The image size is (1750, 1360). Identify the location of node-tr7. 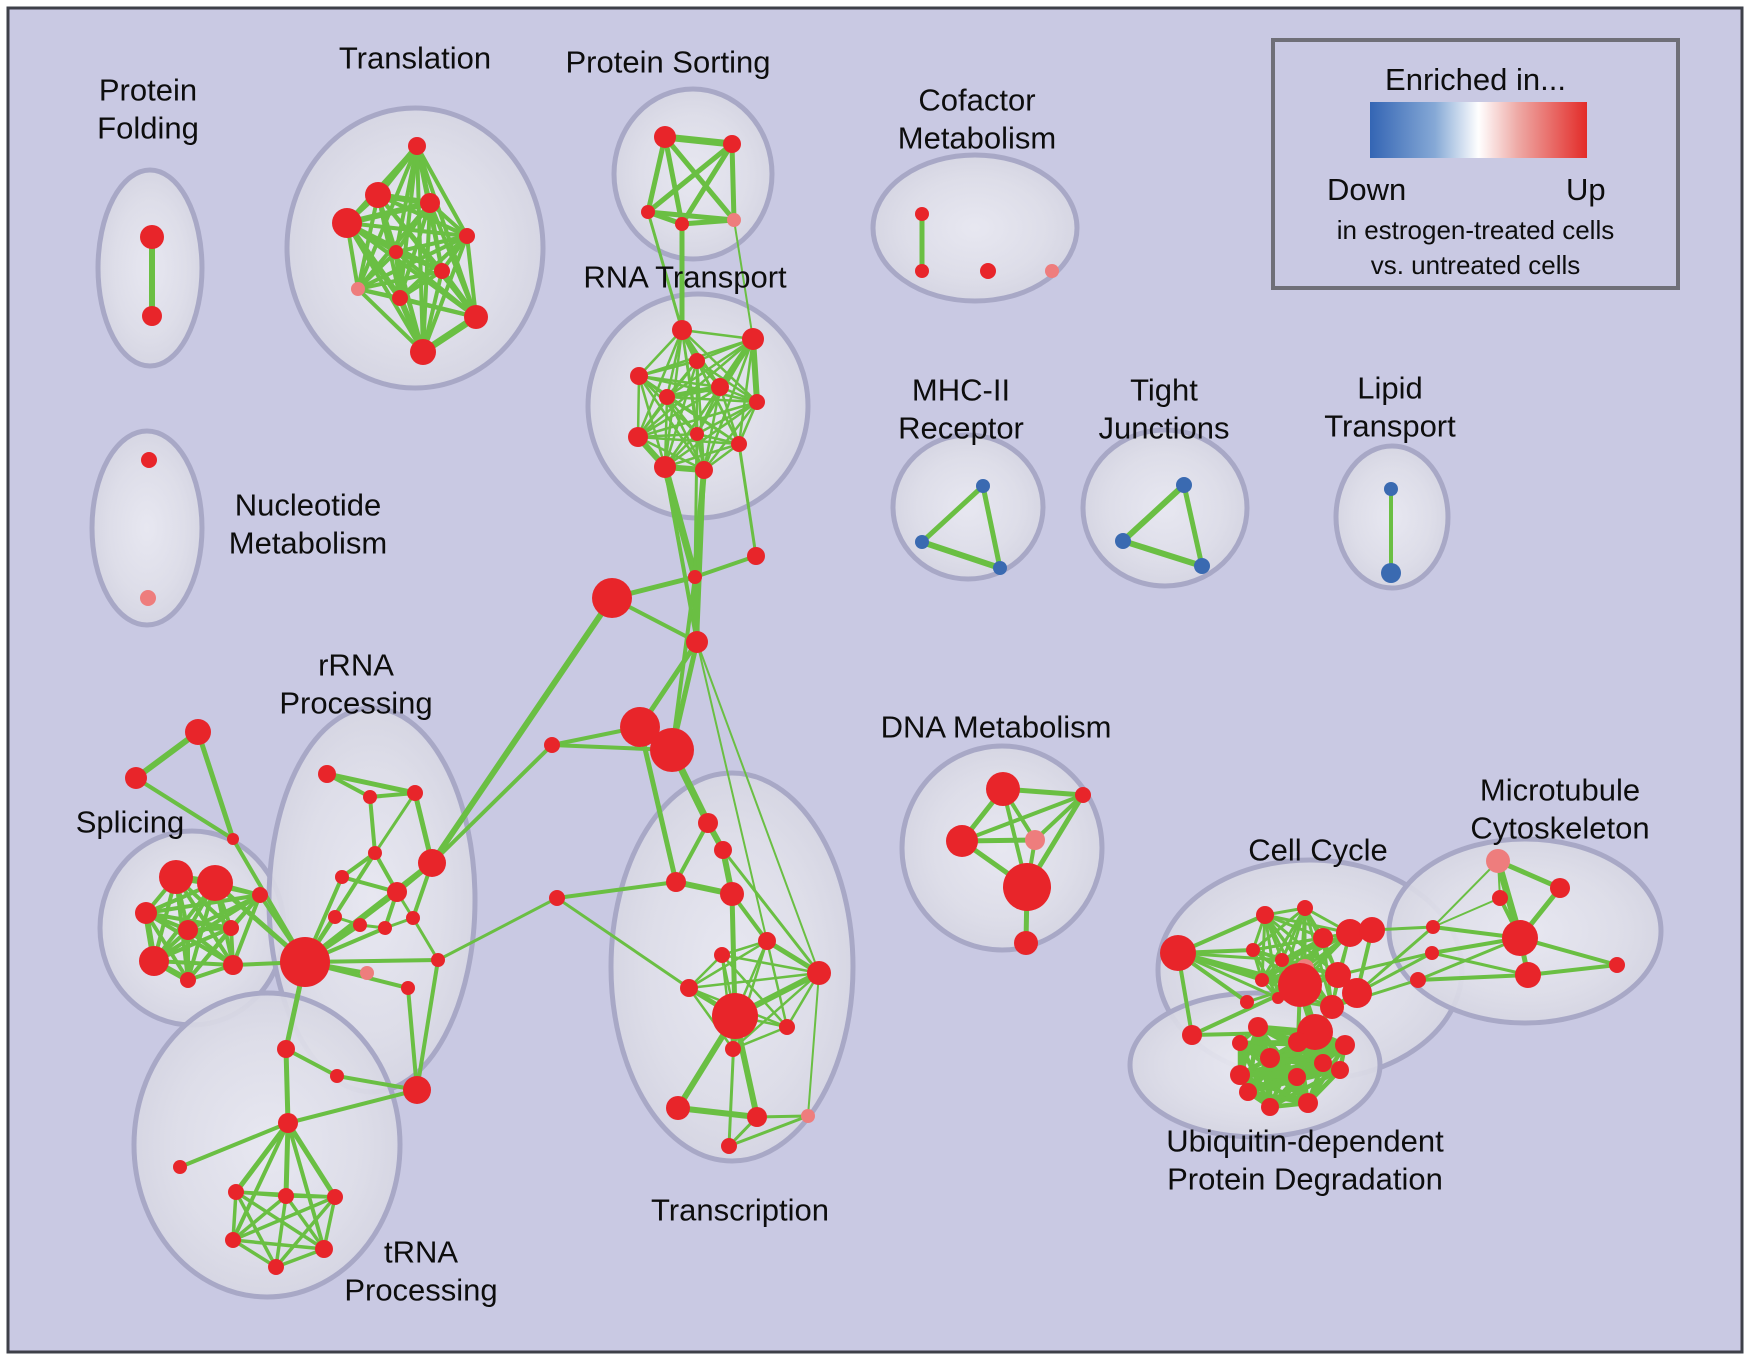
(358, 289).